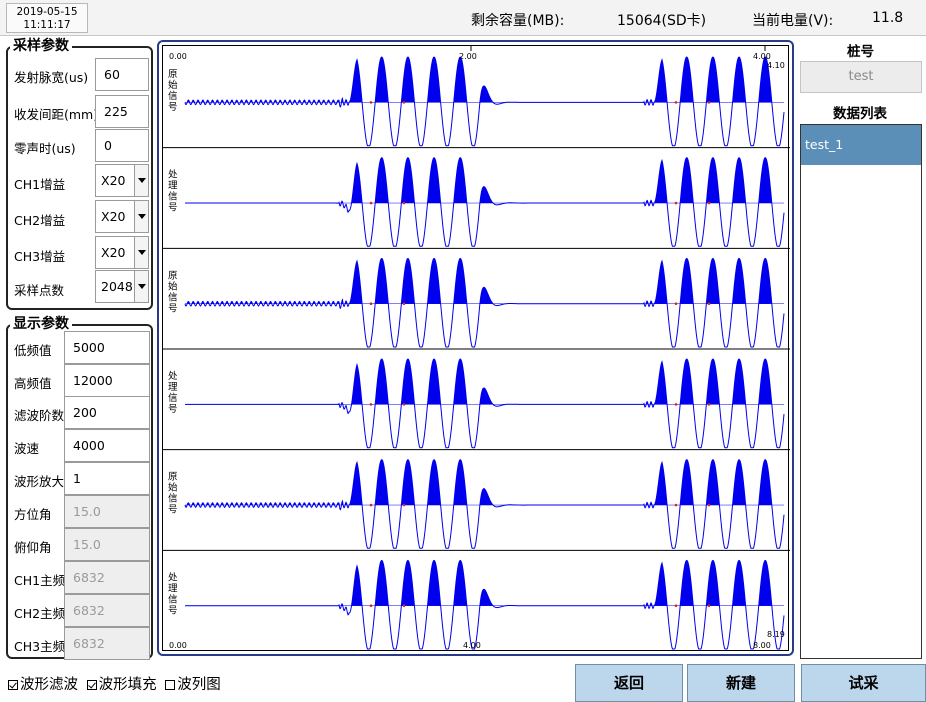 This screenshot has height=702, width=926. What do you see at coordinates (107, 544) in the screenshot?
I see `pitch-field: 15.0` at bounding box center [107, 544].